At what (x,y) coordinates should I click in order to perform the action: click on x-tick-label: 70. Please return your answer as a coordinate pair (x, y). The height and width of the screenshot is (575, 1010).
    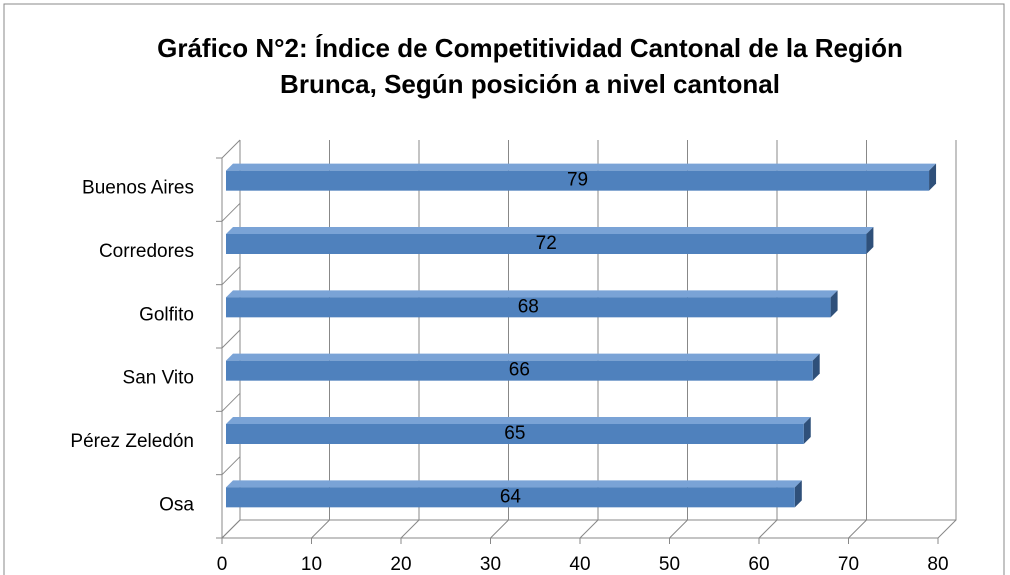
    Looking at the image, I should click on (848, 564).